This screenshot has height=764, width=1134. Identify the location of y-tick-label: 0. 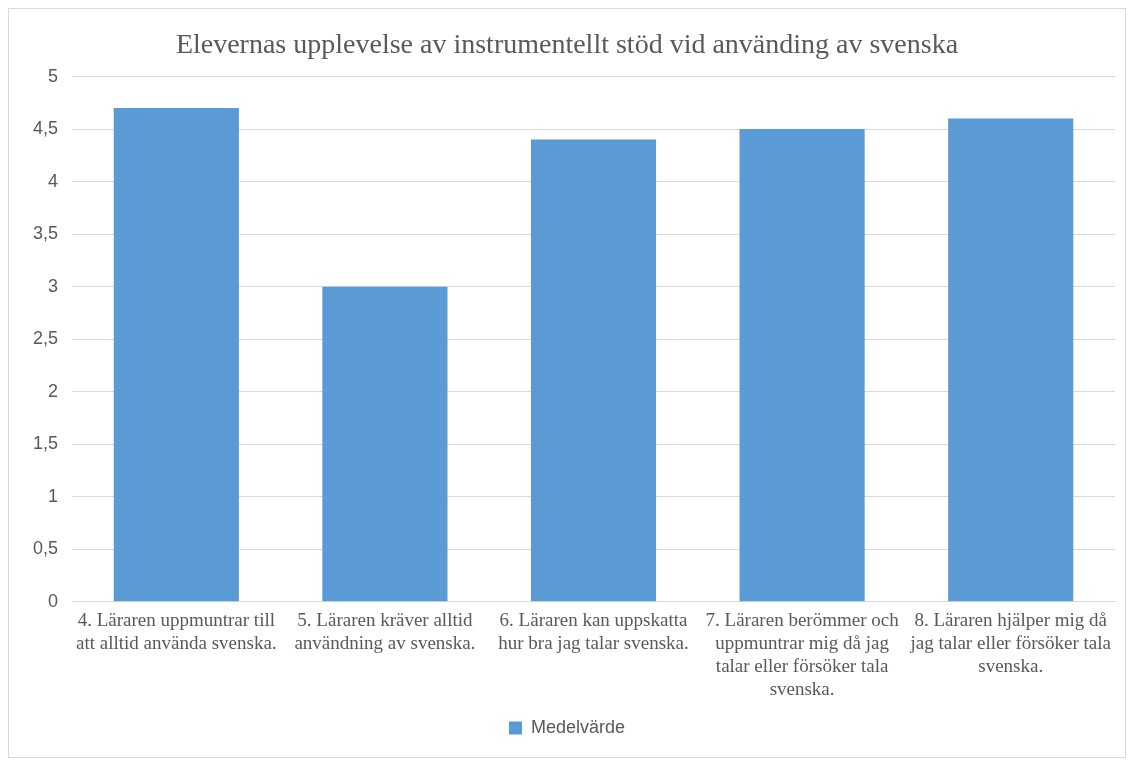
(53, 600).